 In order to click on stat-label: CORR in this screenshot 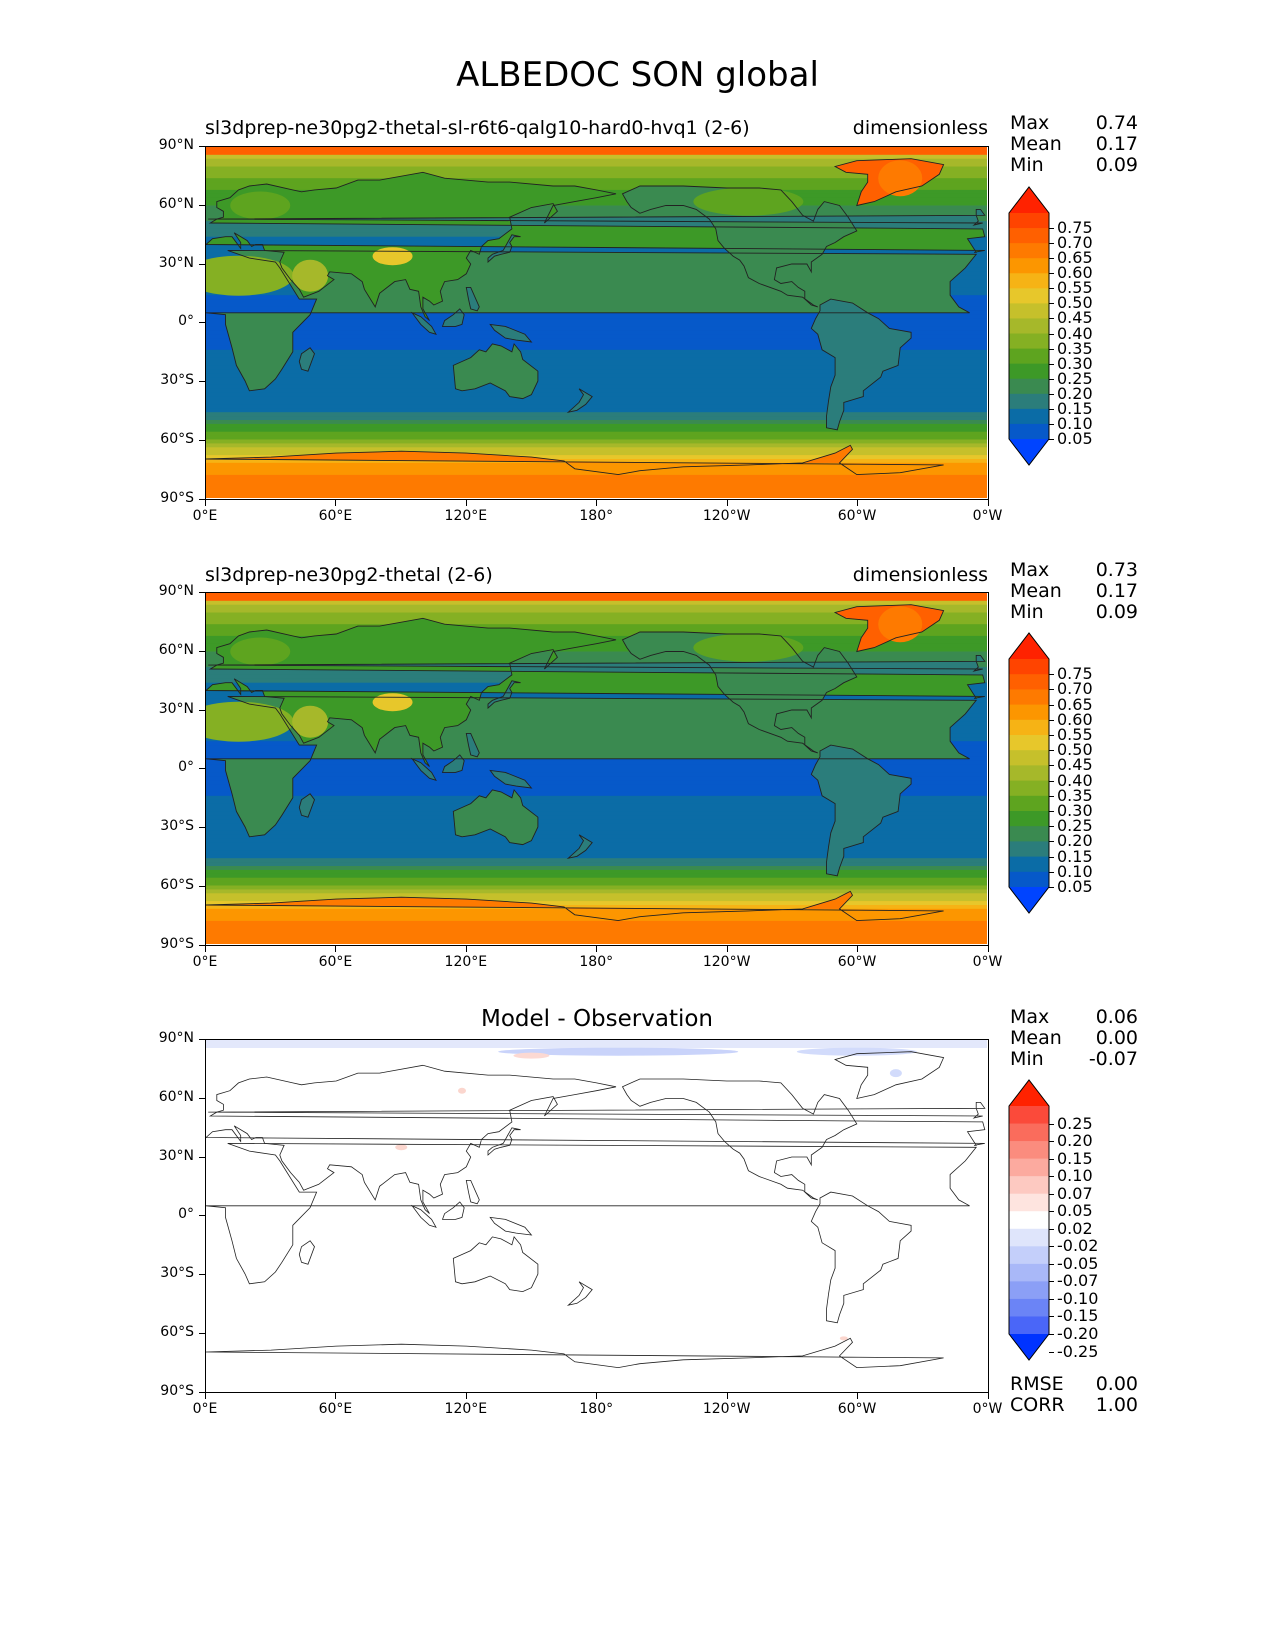, I will do `click(1037, 1405)`.